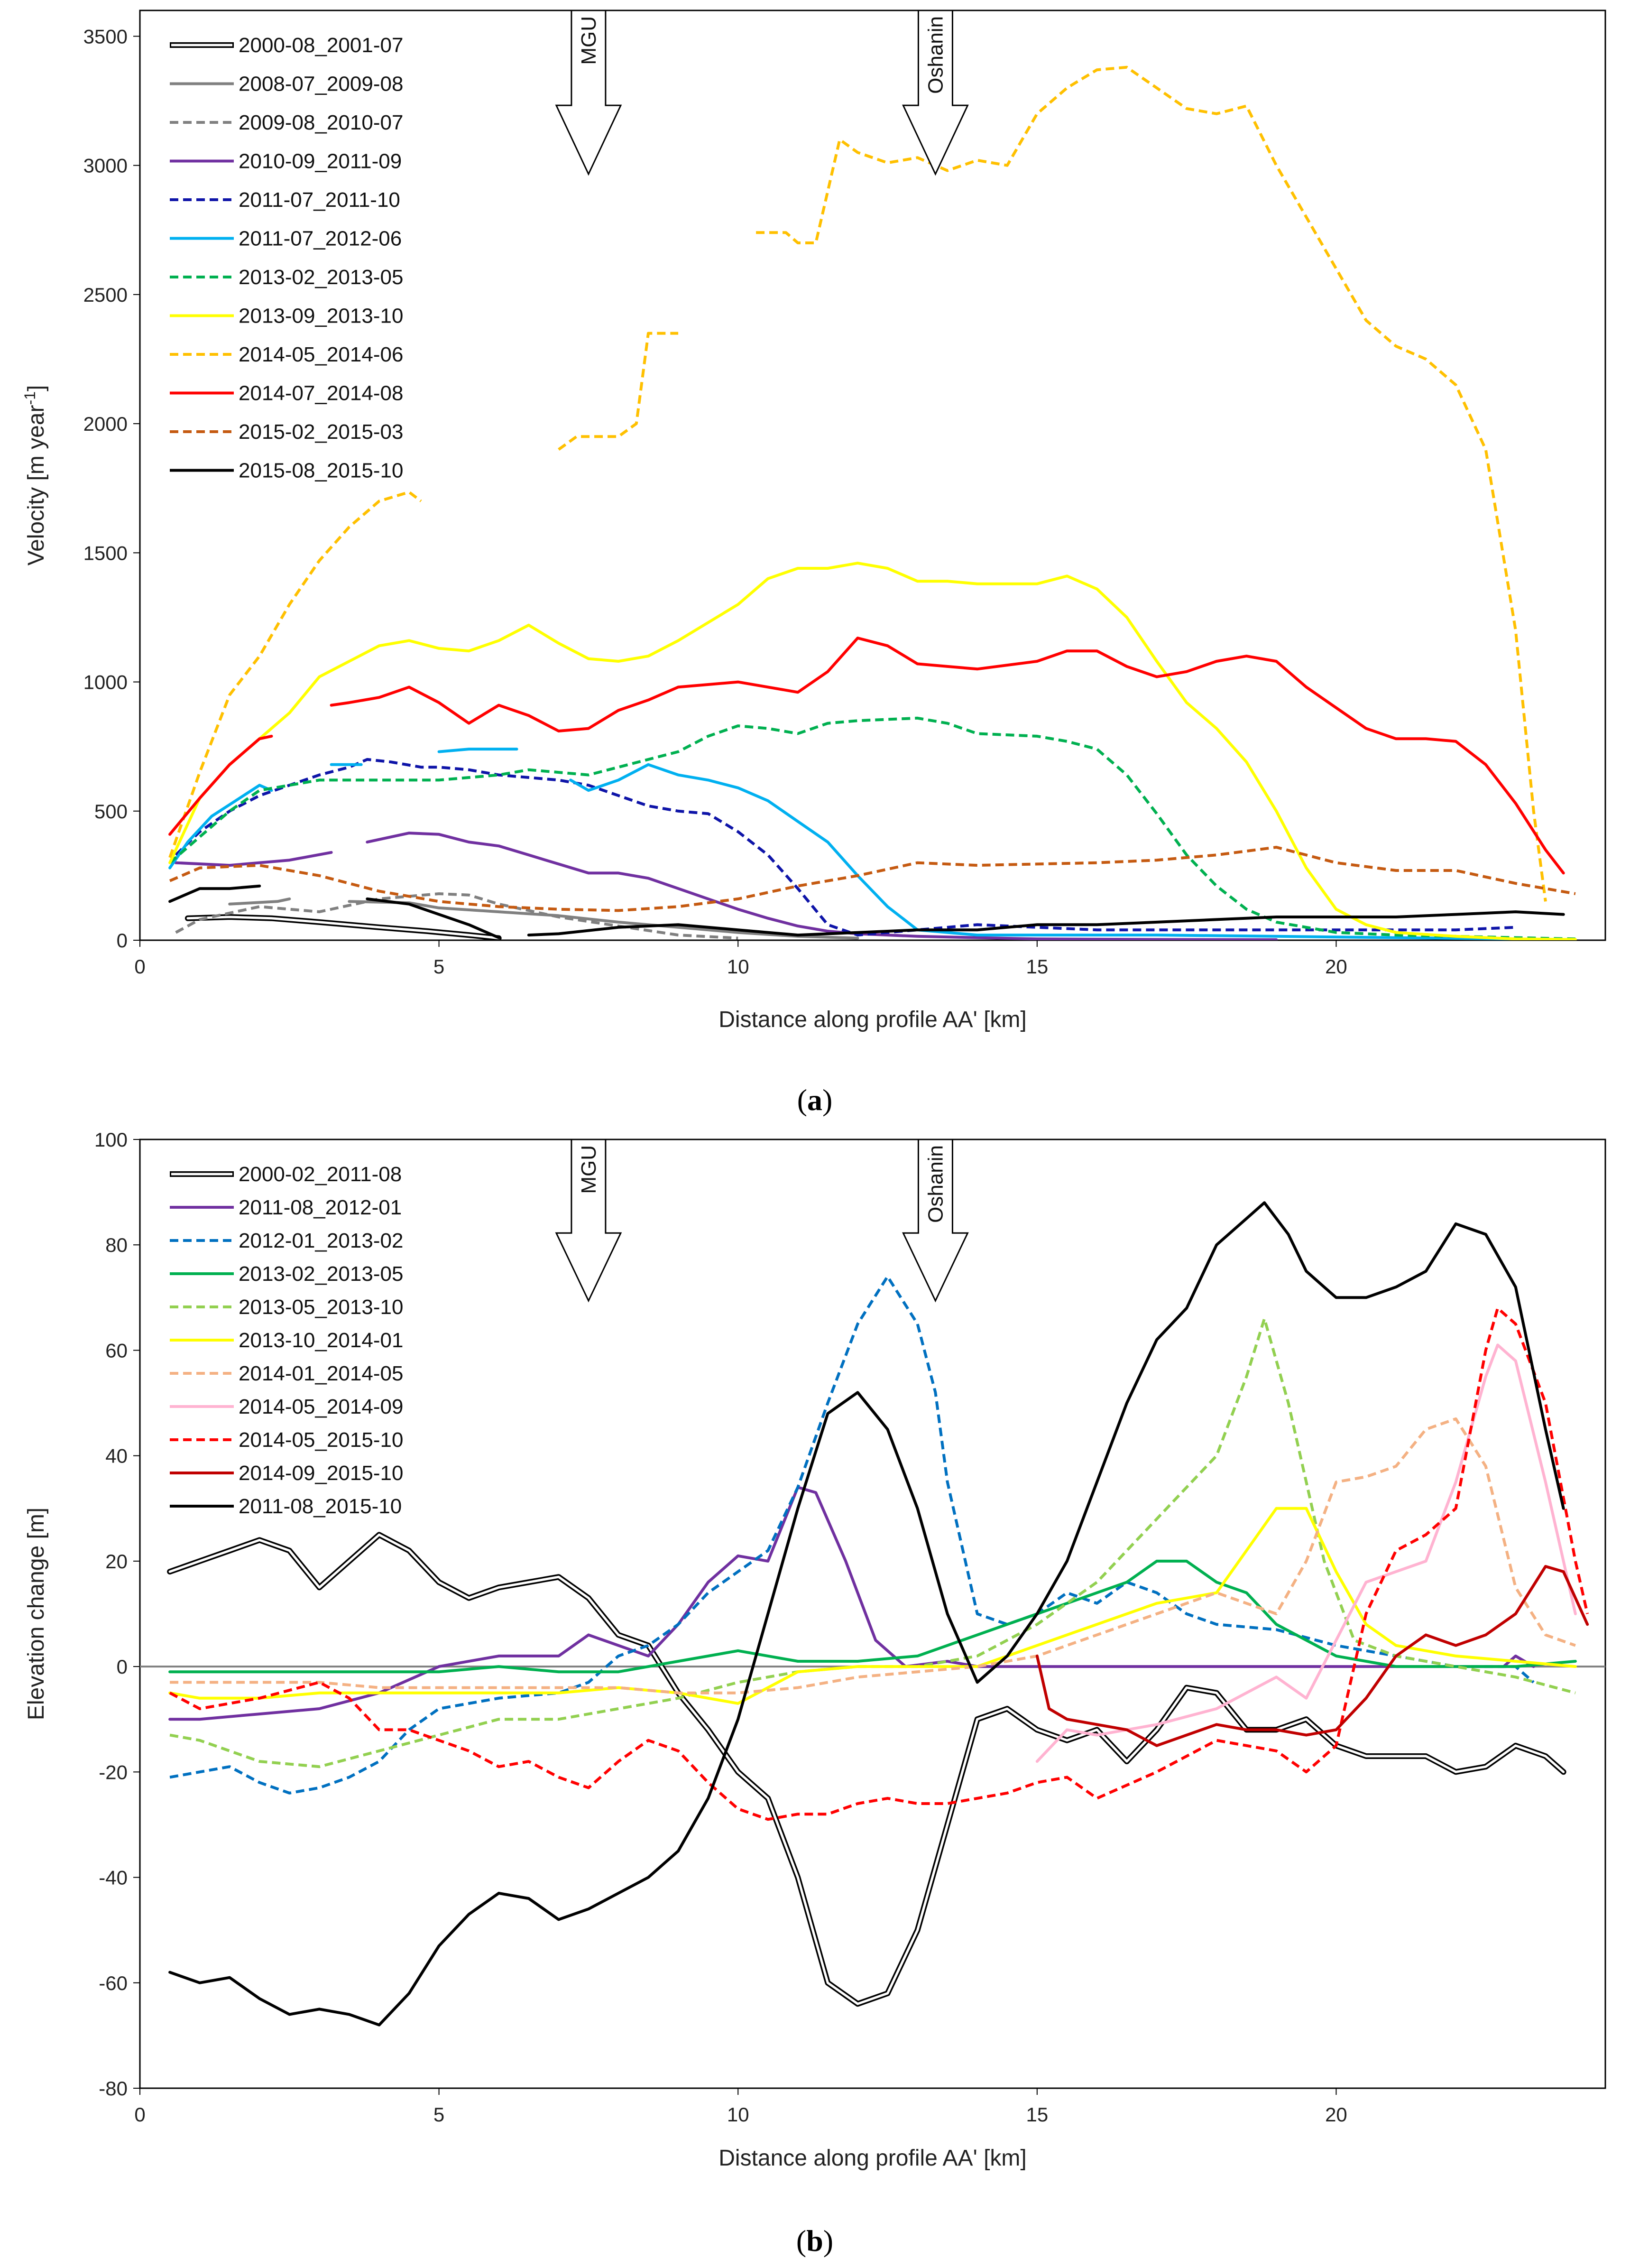 This screenshot has width=1630, height=2268. I want to click on legend-label: 2014-05_2015-10, so click(321, 1440).